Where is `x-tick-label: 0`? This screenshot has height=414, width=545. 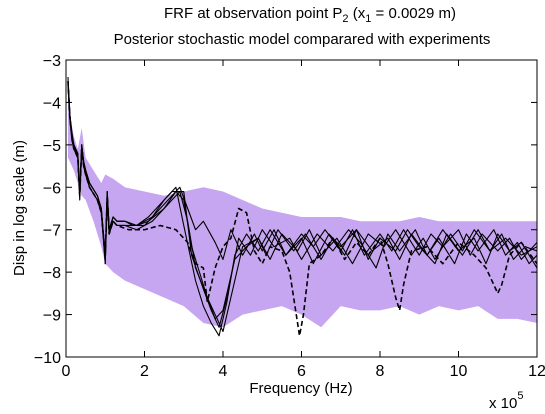
x-tick-label: 0 is located at coordinates (66, 371).